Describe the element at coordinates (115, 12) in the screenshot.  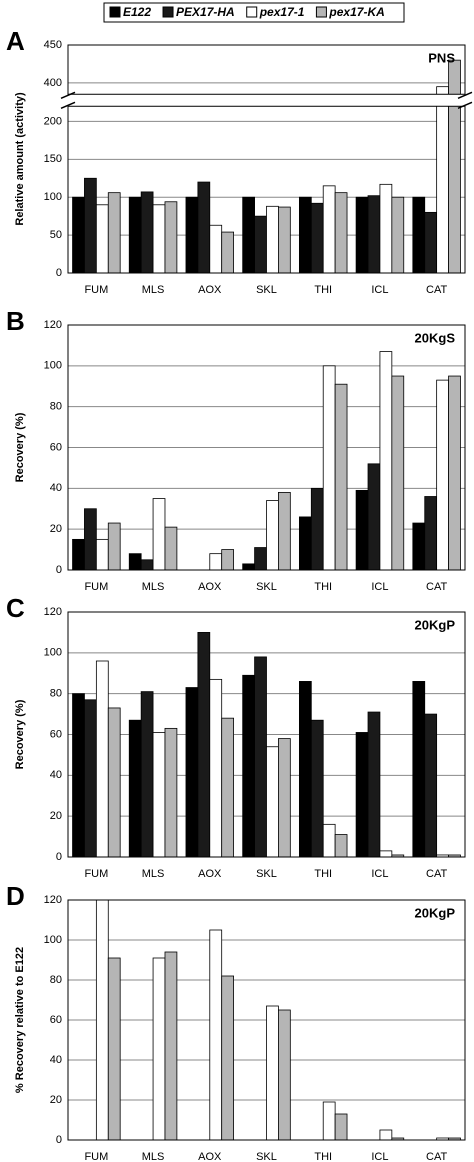
I see `legend-swatch` at that location.